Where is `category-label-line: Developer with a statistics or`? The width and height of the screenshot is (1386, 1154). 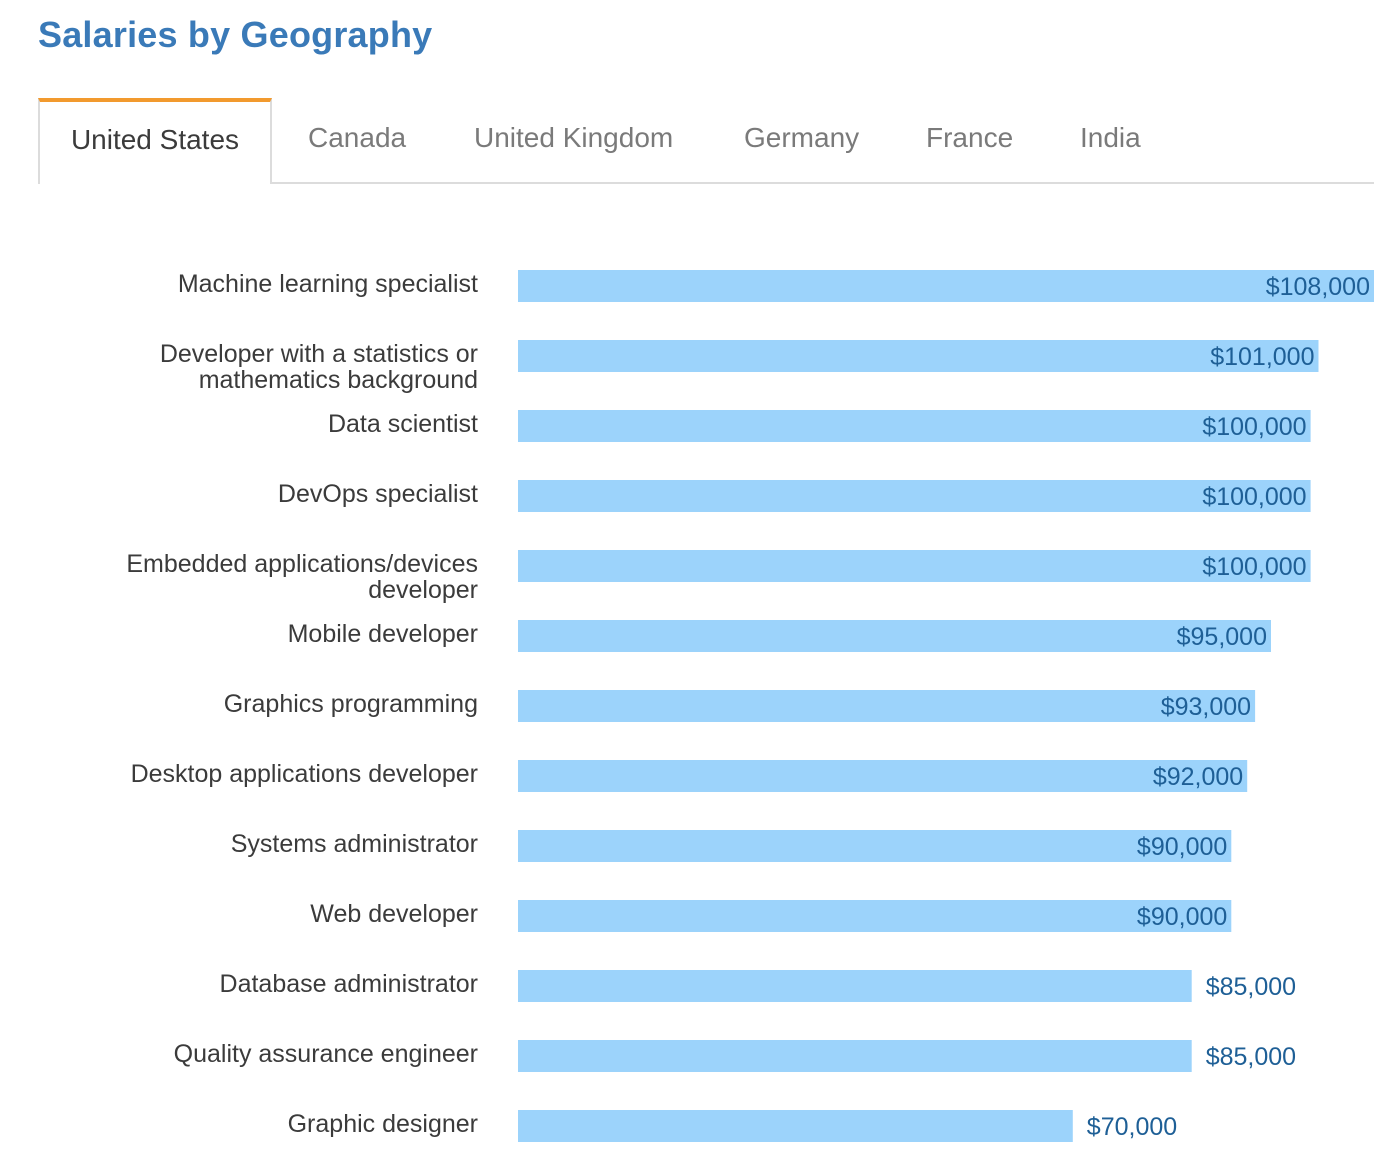
category-label-line: Developer with a statistics or is located at coordinates (319, 354).